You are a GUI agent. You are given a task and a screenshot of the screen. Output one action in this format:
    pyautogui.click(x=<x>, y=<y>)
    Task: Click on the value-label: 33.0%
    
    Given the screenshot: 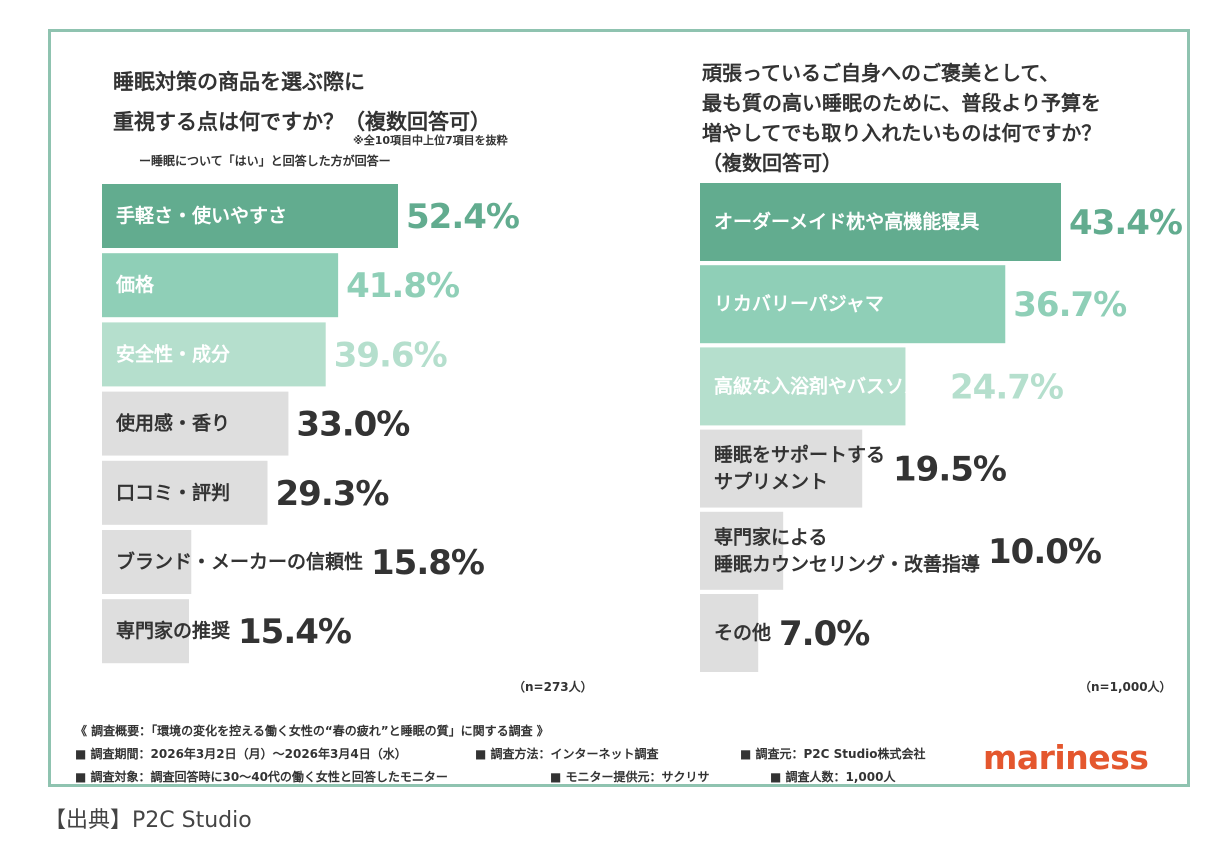 What is the action you would take?
    pyautogui.click(x=352, y=425)
    